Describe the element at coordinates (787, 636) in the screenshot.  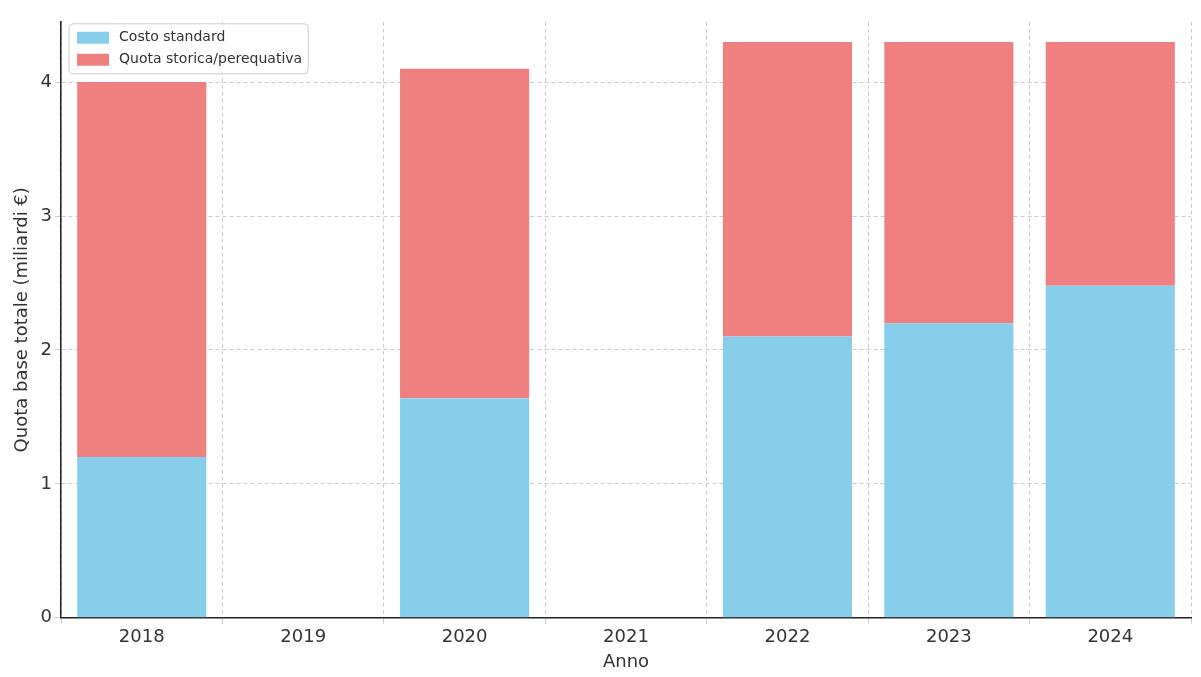
I see `x-tick-label: 2022` at that location.